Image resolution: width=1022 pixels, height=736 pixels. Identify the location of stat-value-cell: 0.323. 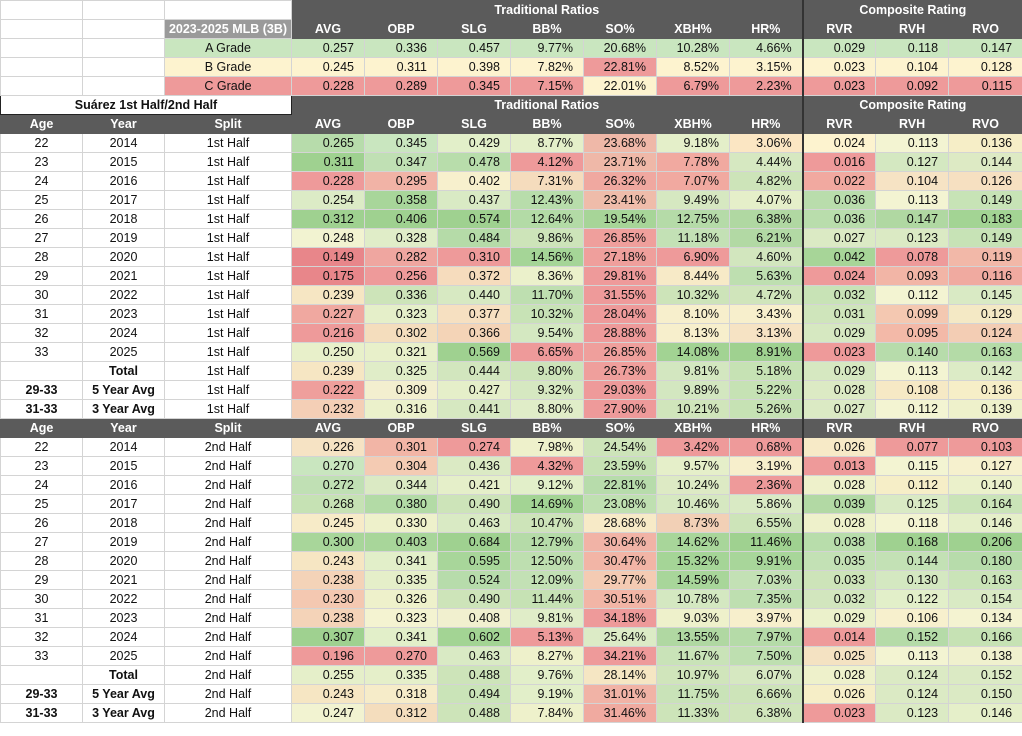
(401, 618).